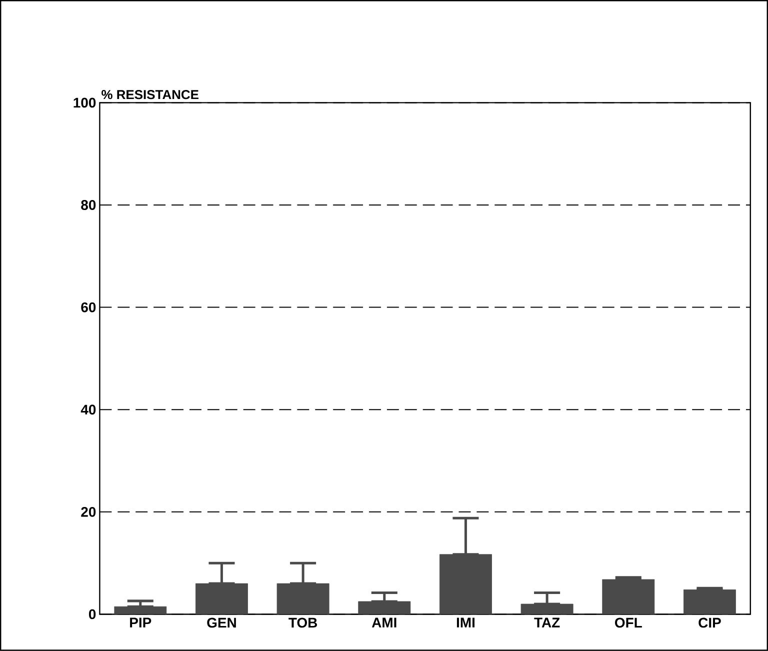 This screenshot has height=651, width=768. What do you see at coordinates (628, 623) in the screenshot?
I see `x-tick-label: OFL` at bounding box center [628, 623].